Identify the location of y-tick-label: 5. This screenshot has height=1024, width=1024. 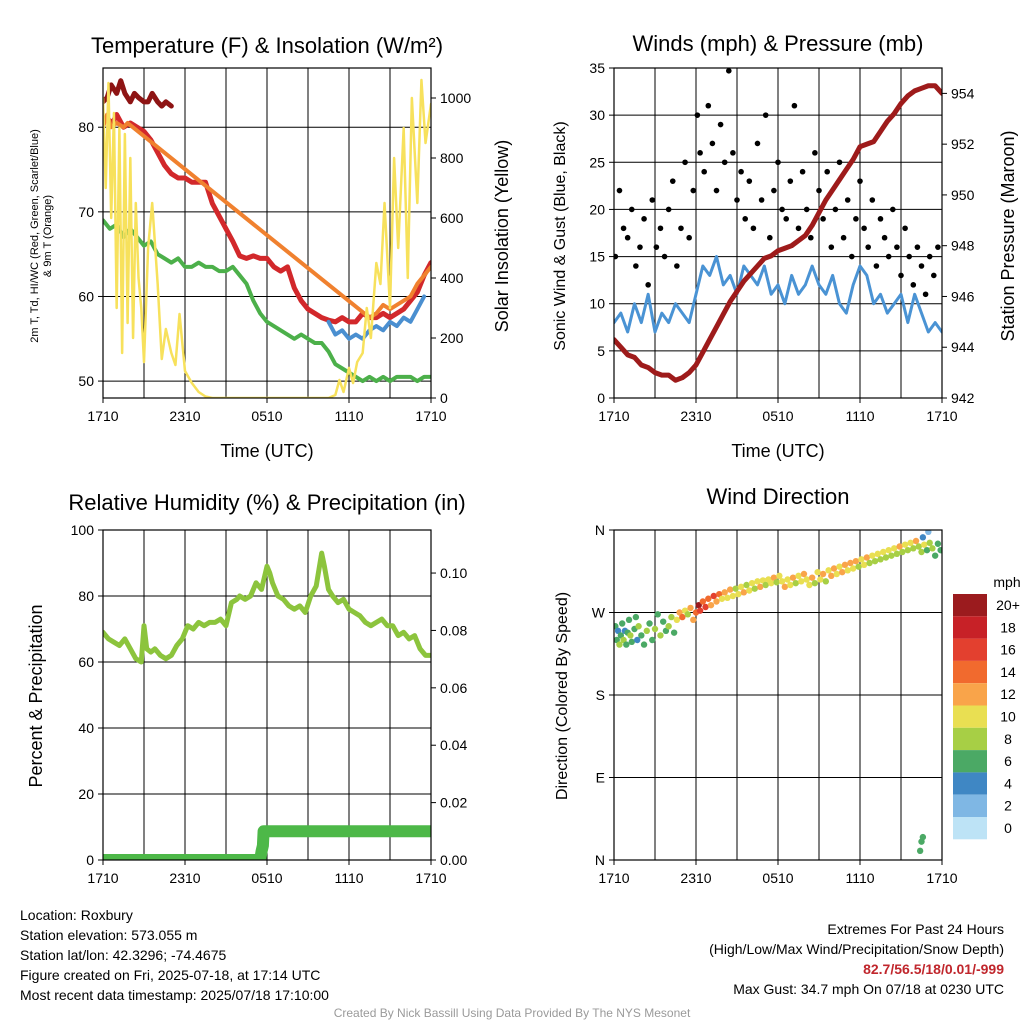
(601, 351).